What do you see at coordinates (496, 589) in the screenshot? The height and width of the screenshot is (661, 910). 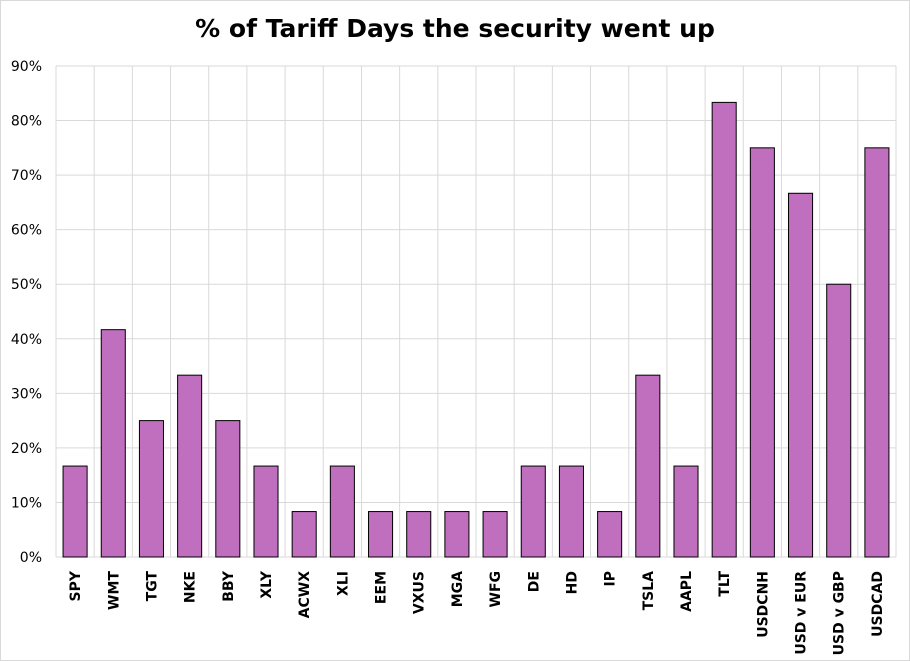 I see `x-tick-label: WFG` at bounding box center [496, 589].